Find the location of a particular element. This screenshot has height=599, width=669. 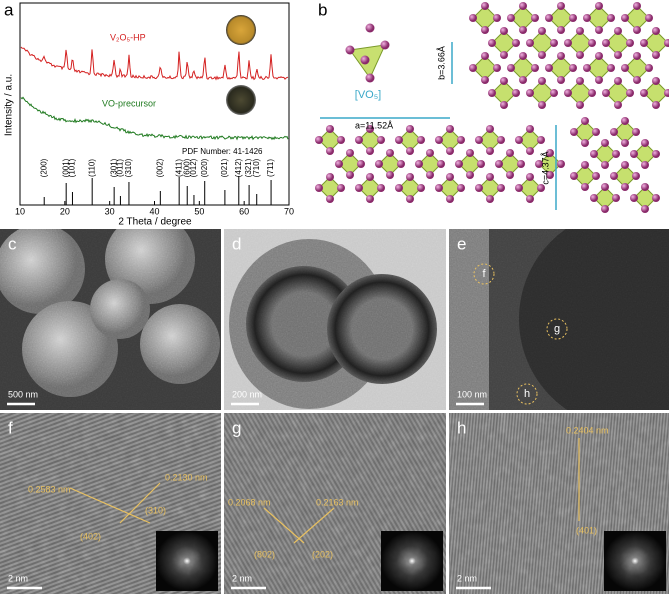

x-tick-label: 10 is located at coordinates (20, 211).